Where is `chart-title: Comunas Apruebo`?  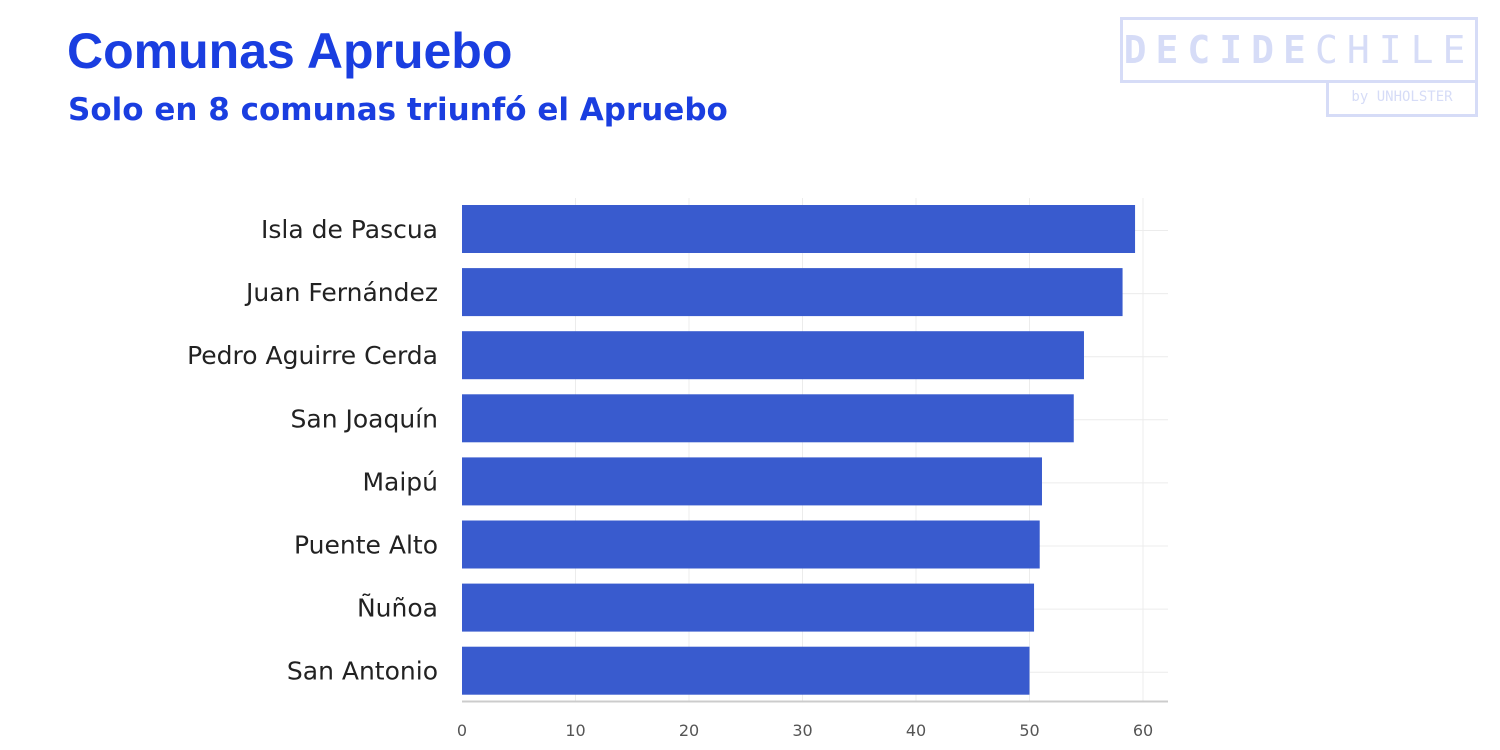
chart-title: Comunas Apruebo is located at coordinates (290, 51).